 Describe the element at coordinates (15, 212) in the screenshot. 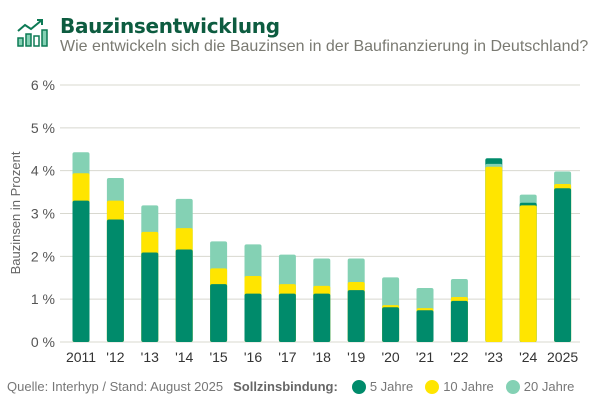

I see `y-axis-label: Bauzinsen in Prozent` at that location.